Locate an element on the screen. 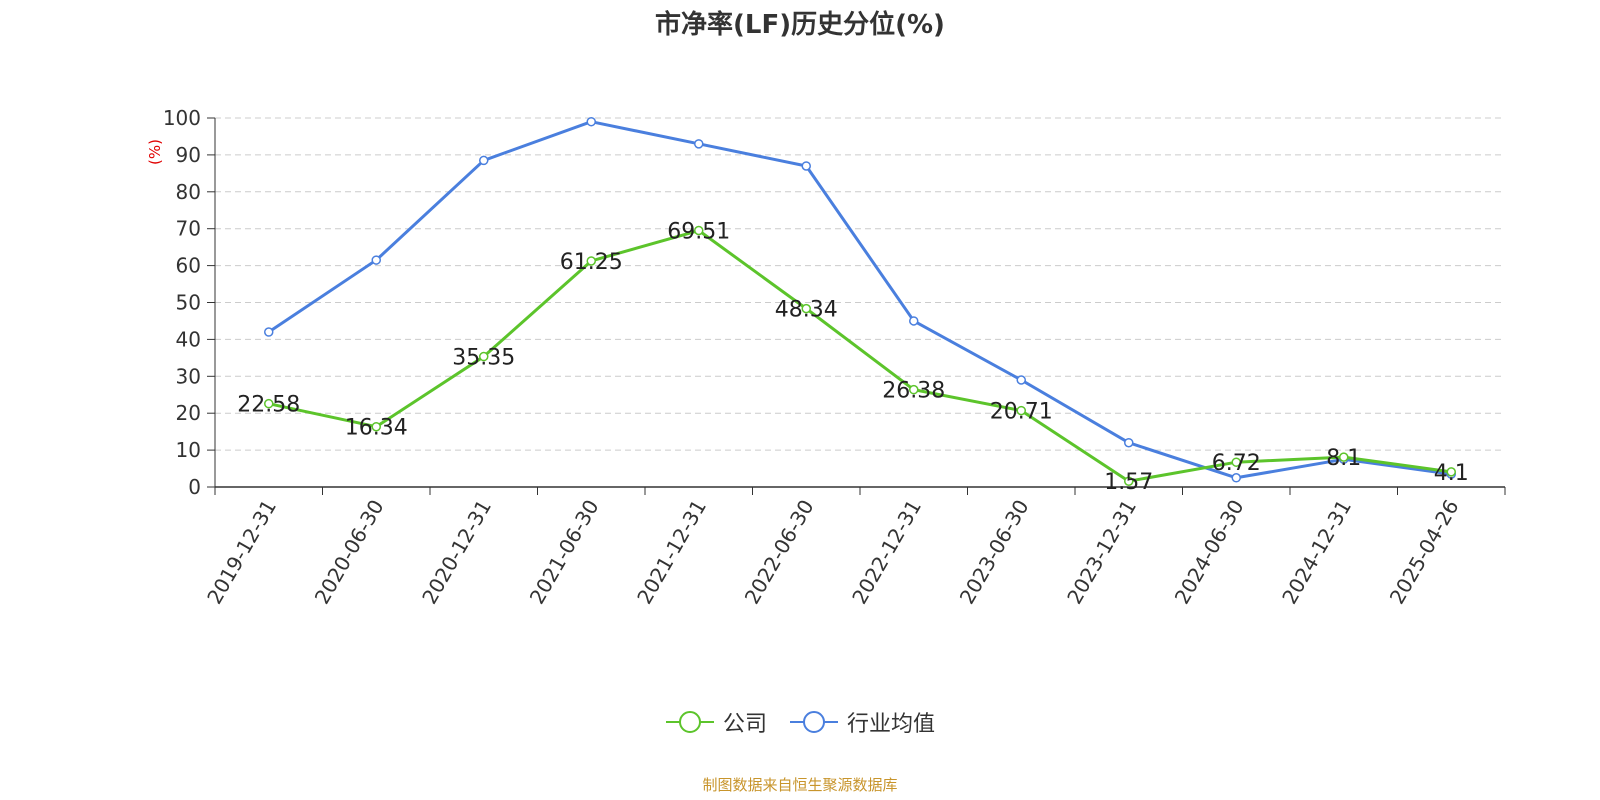  data-label: 1.57 is located at coordinates (1128, 482).